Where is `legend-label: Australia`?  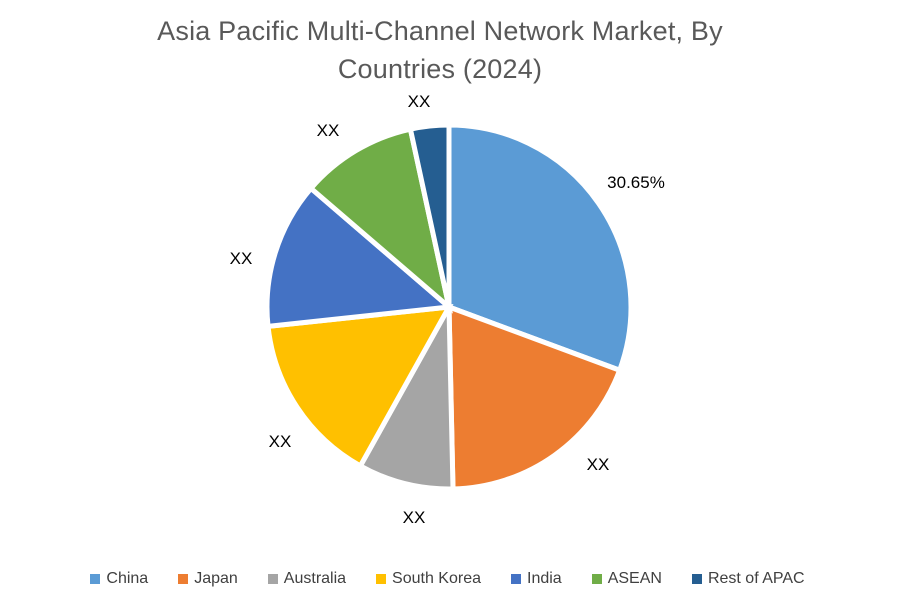 legend-label: Australia is located at coordinates (315, 578).